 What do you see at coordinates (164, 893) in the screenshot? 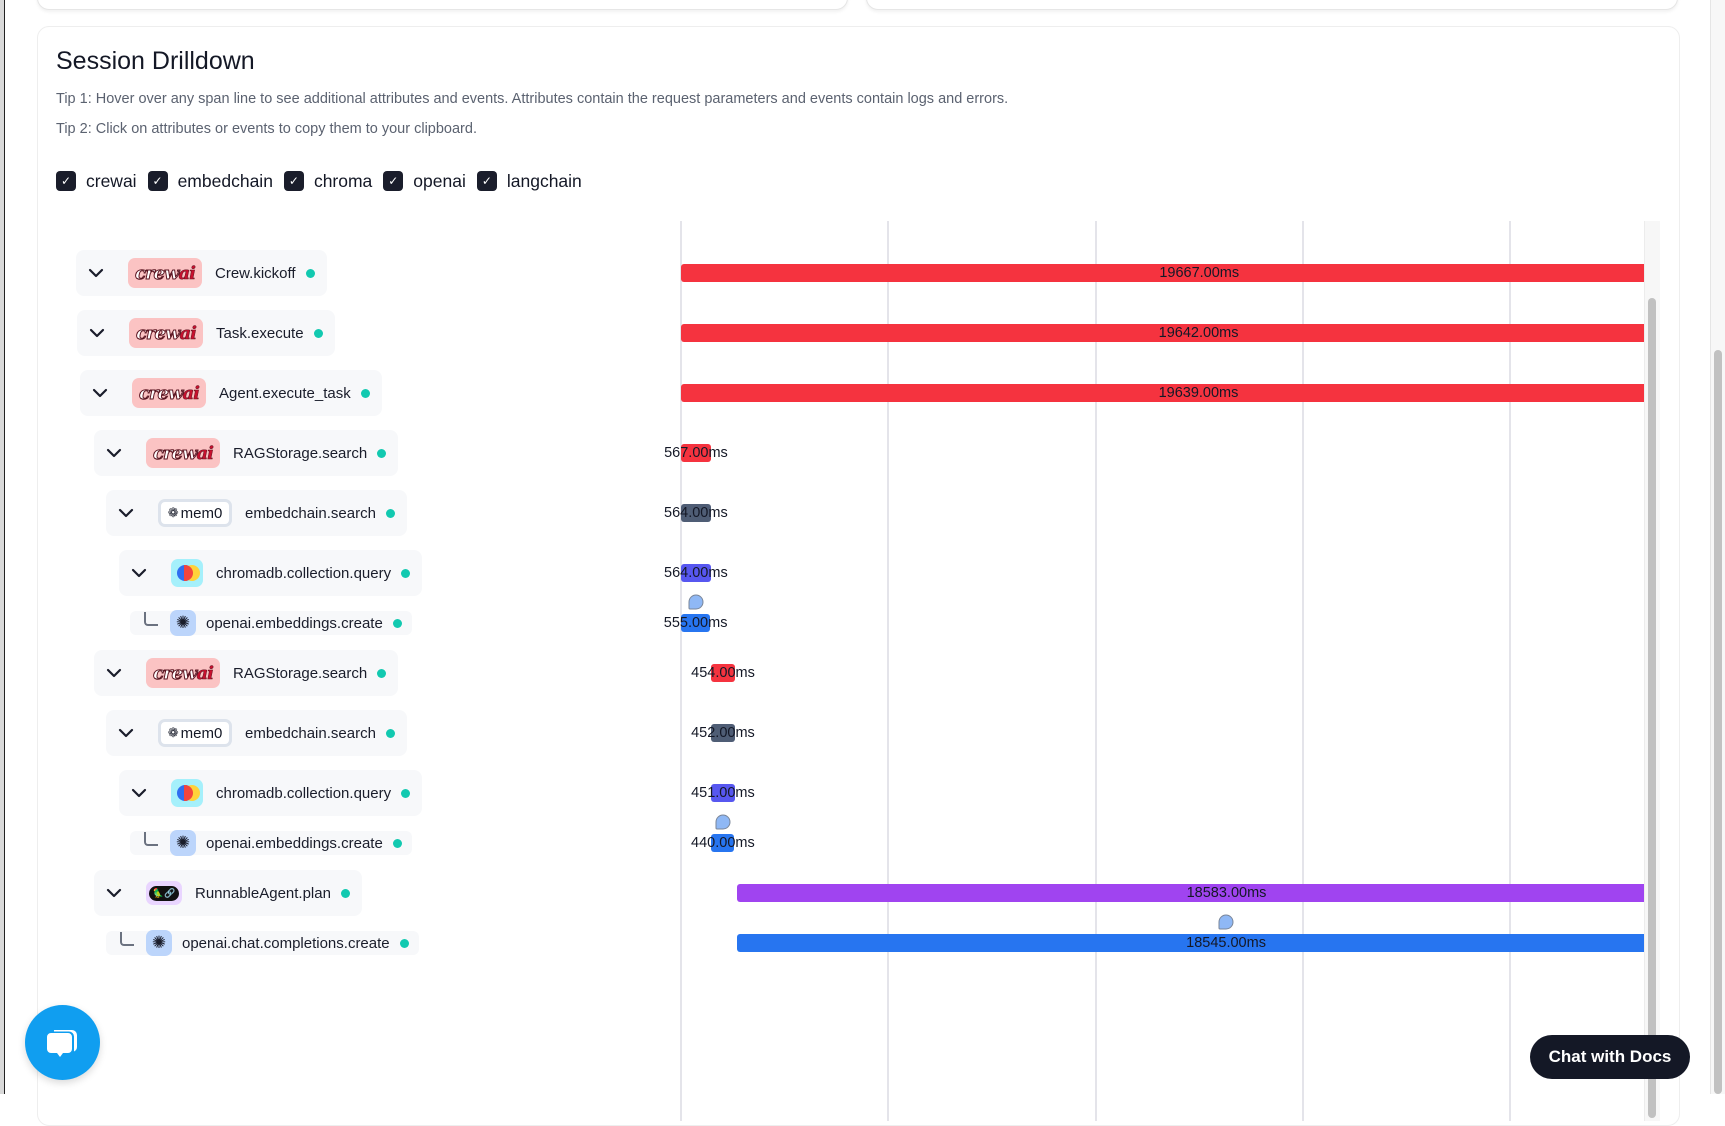
I see `langchain-logo: 🦜🔗` at bounding box center [164, 893].